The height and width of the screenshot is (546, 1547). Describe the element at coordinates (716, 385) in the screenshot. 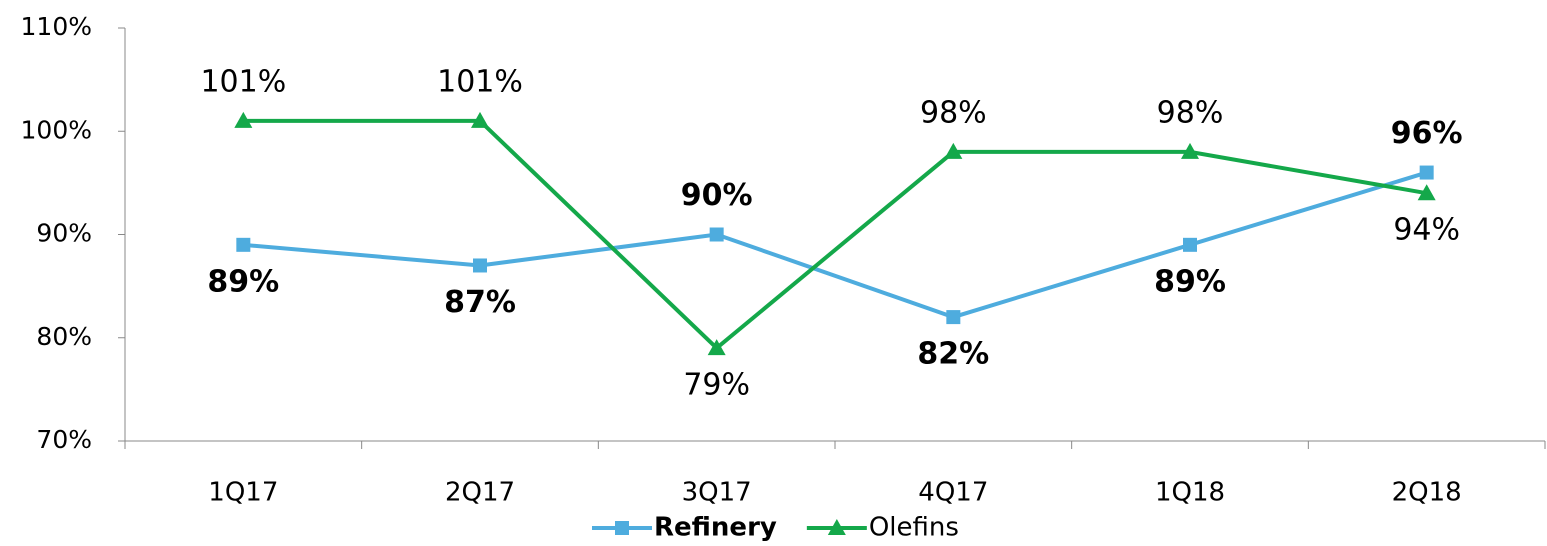

I see `data-label: 79%` at that location.